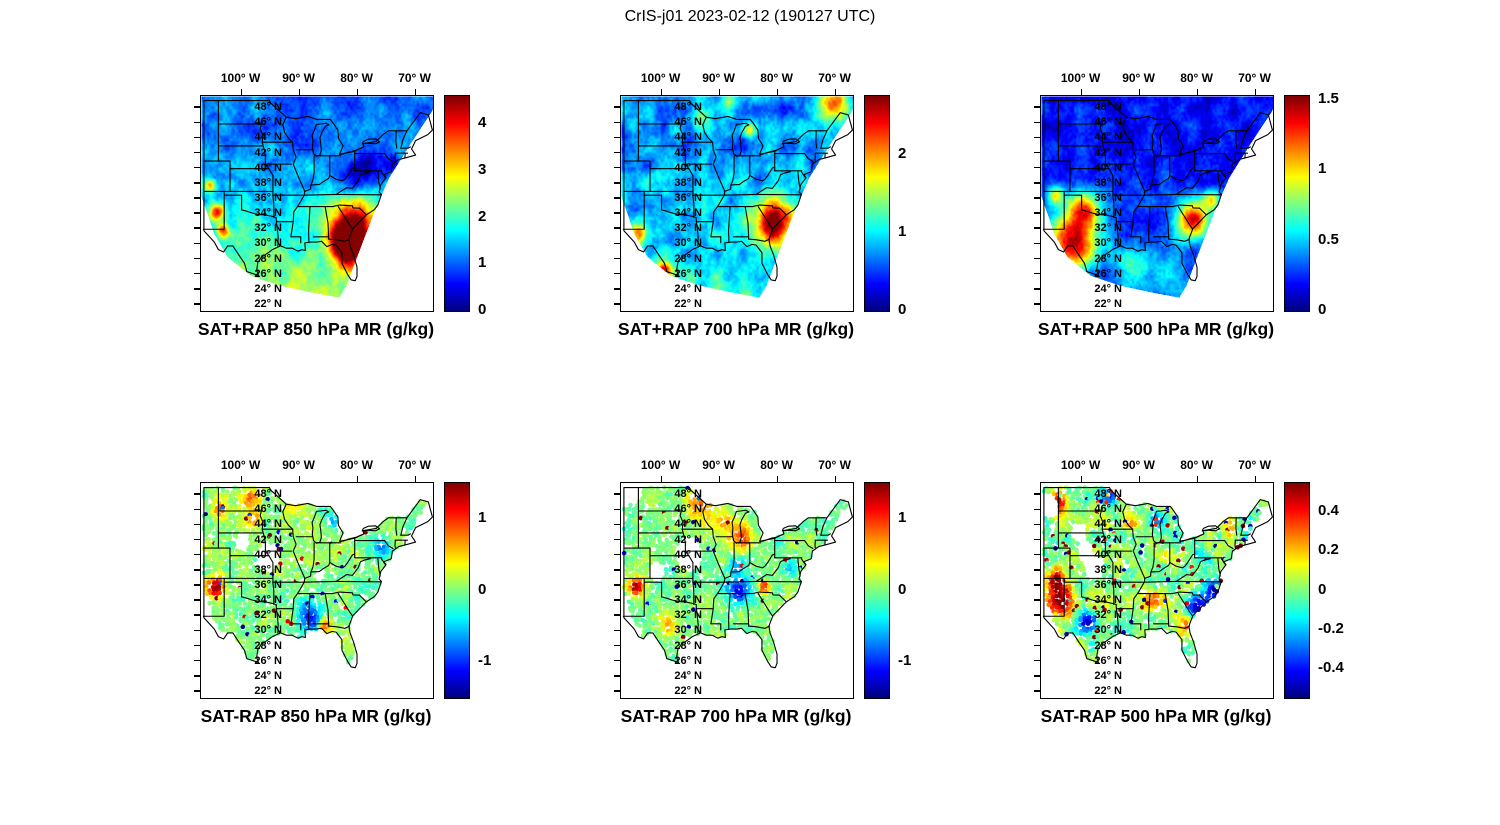  What do you see at coordinates (688, 137) in the screenshot?
I see `y-tick-label: 44° N` at bounding box center [688, 137].